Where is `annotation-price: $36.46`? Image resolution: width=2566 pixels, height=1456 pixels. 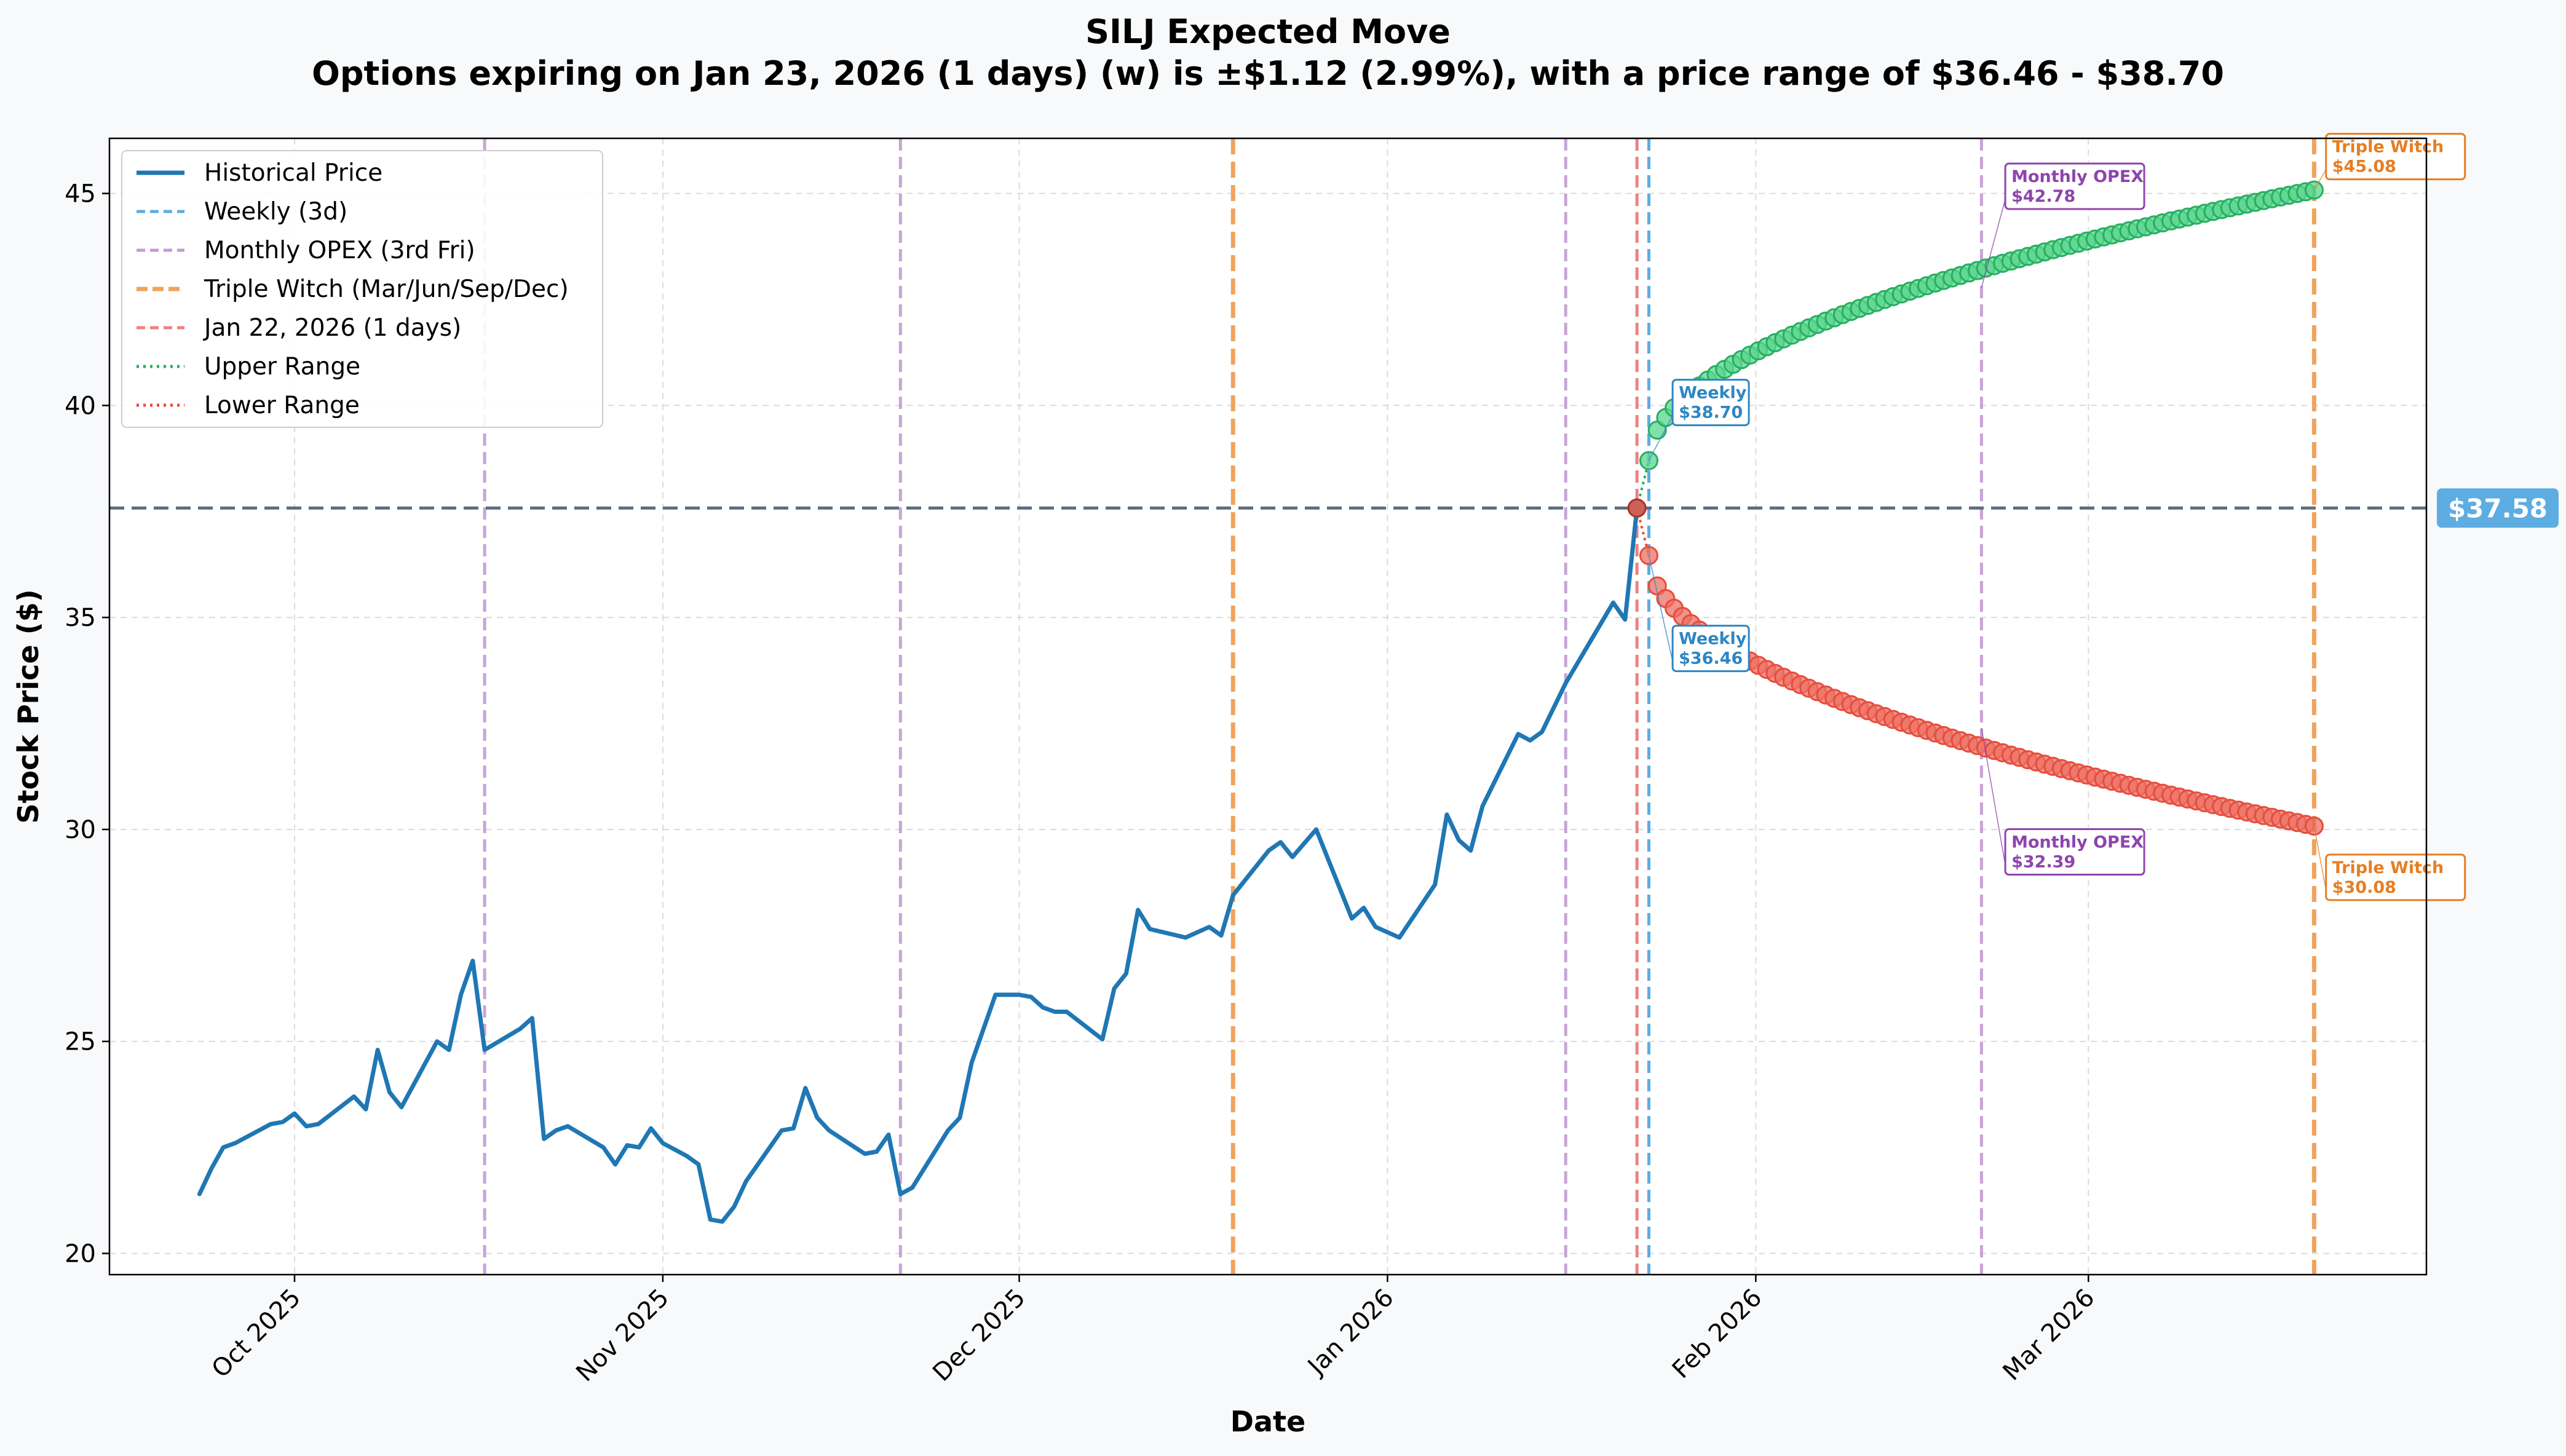 annotation-price: $36.46 is located at coordinates (1711, 659).